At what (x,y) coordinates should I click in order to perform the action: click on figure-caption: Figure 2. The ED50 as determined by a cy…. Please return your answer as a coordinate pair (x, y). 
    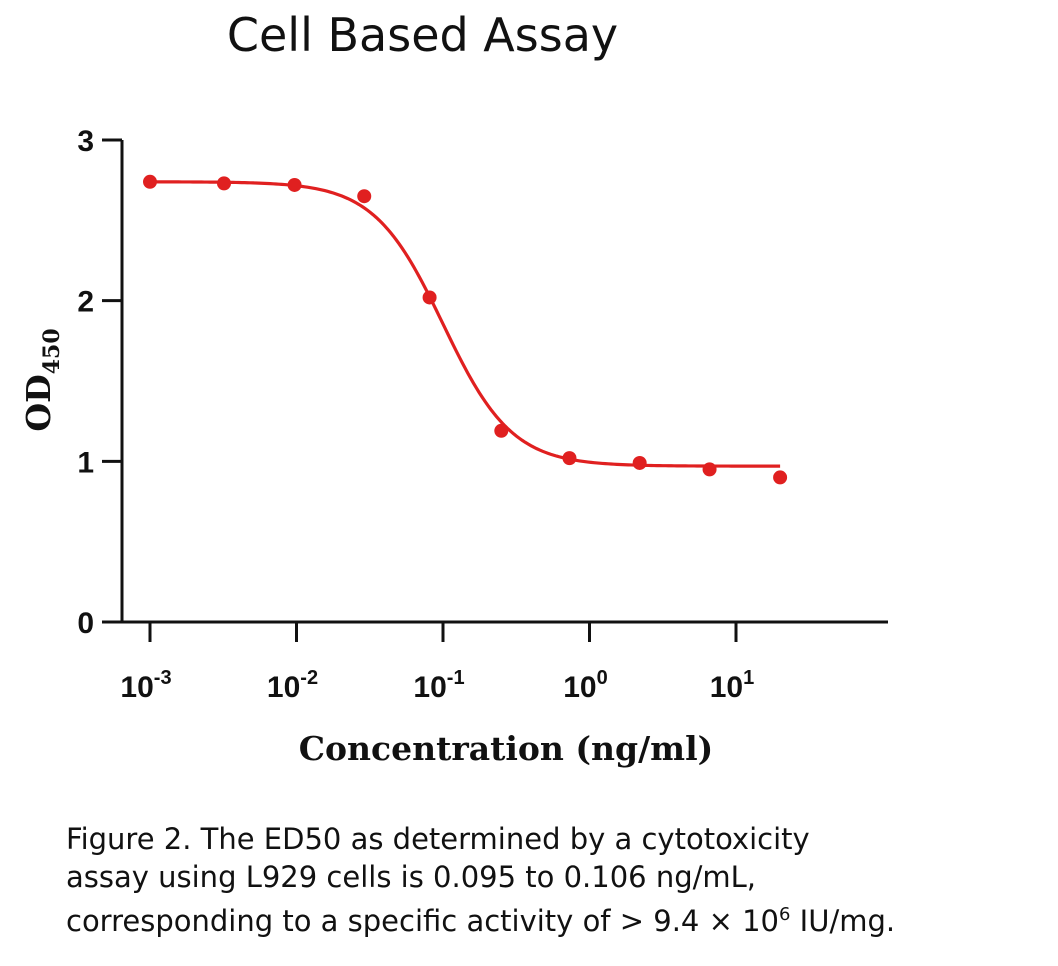
    Looking at the image, I should click on (558, 880).